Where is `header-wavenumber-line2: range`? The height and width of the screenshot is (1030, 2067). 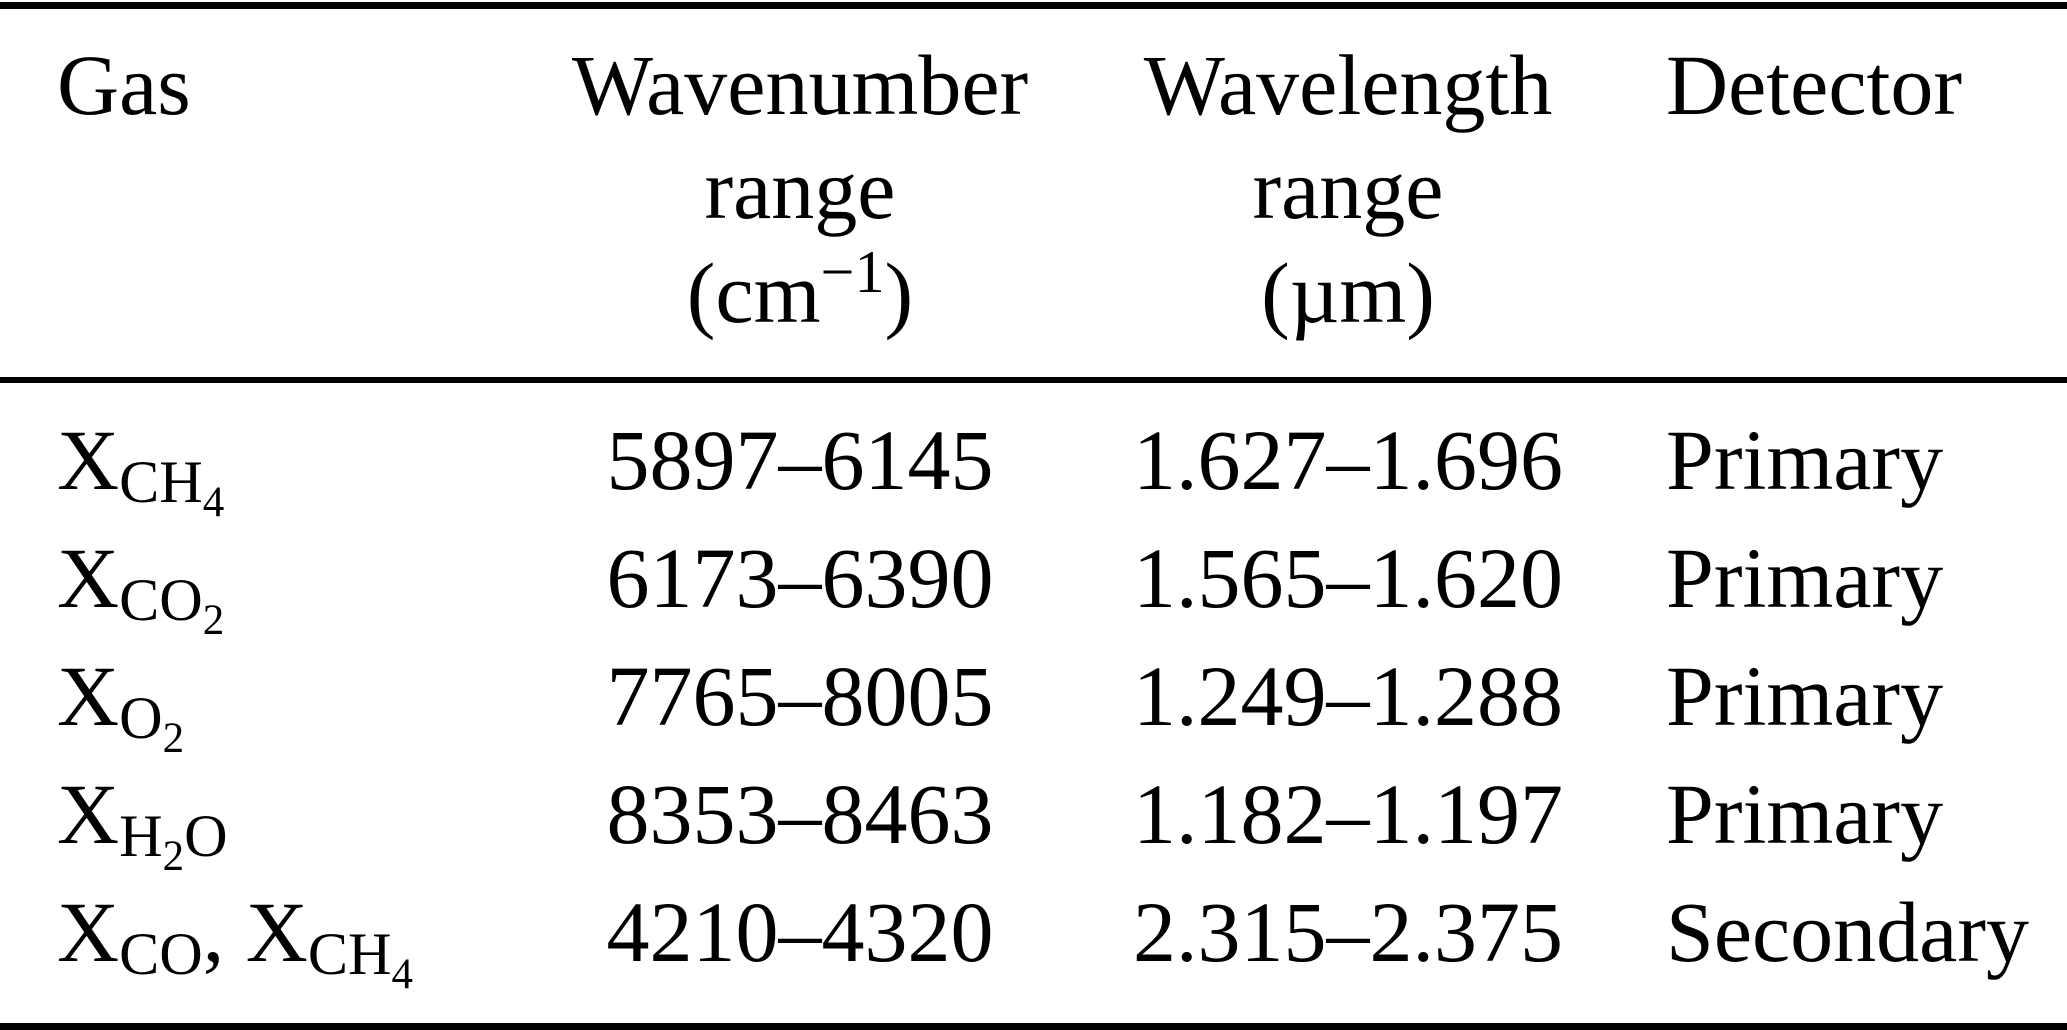
header-wavenumber-line2: range is located at coordinates (800, 189).